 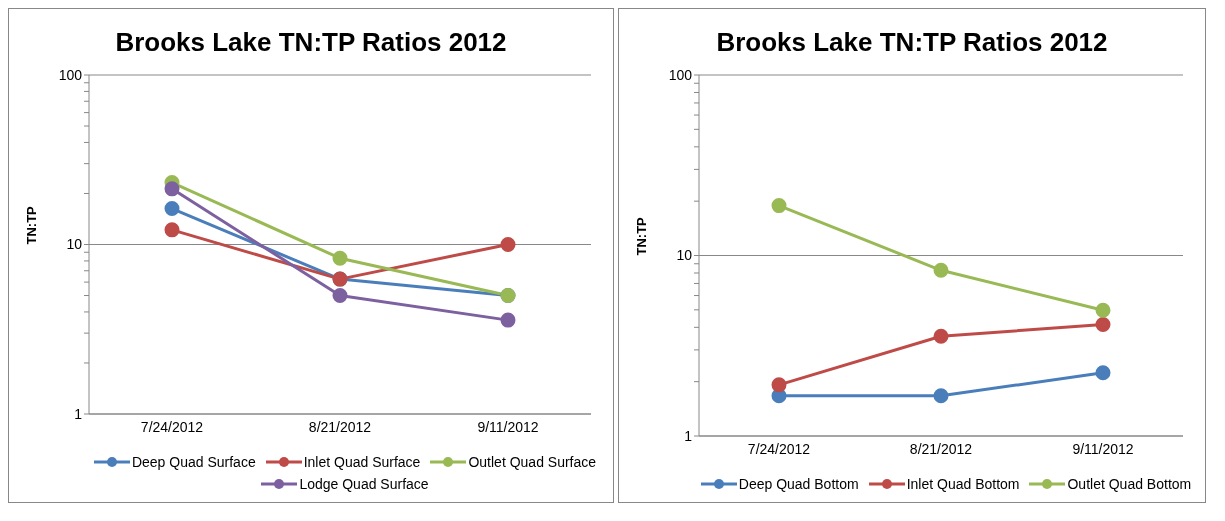 I want to click on legend-label: Outlet Quad Surface, so click(x=532, y=462).